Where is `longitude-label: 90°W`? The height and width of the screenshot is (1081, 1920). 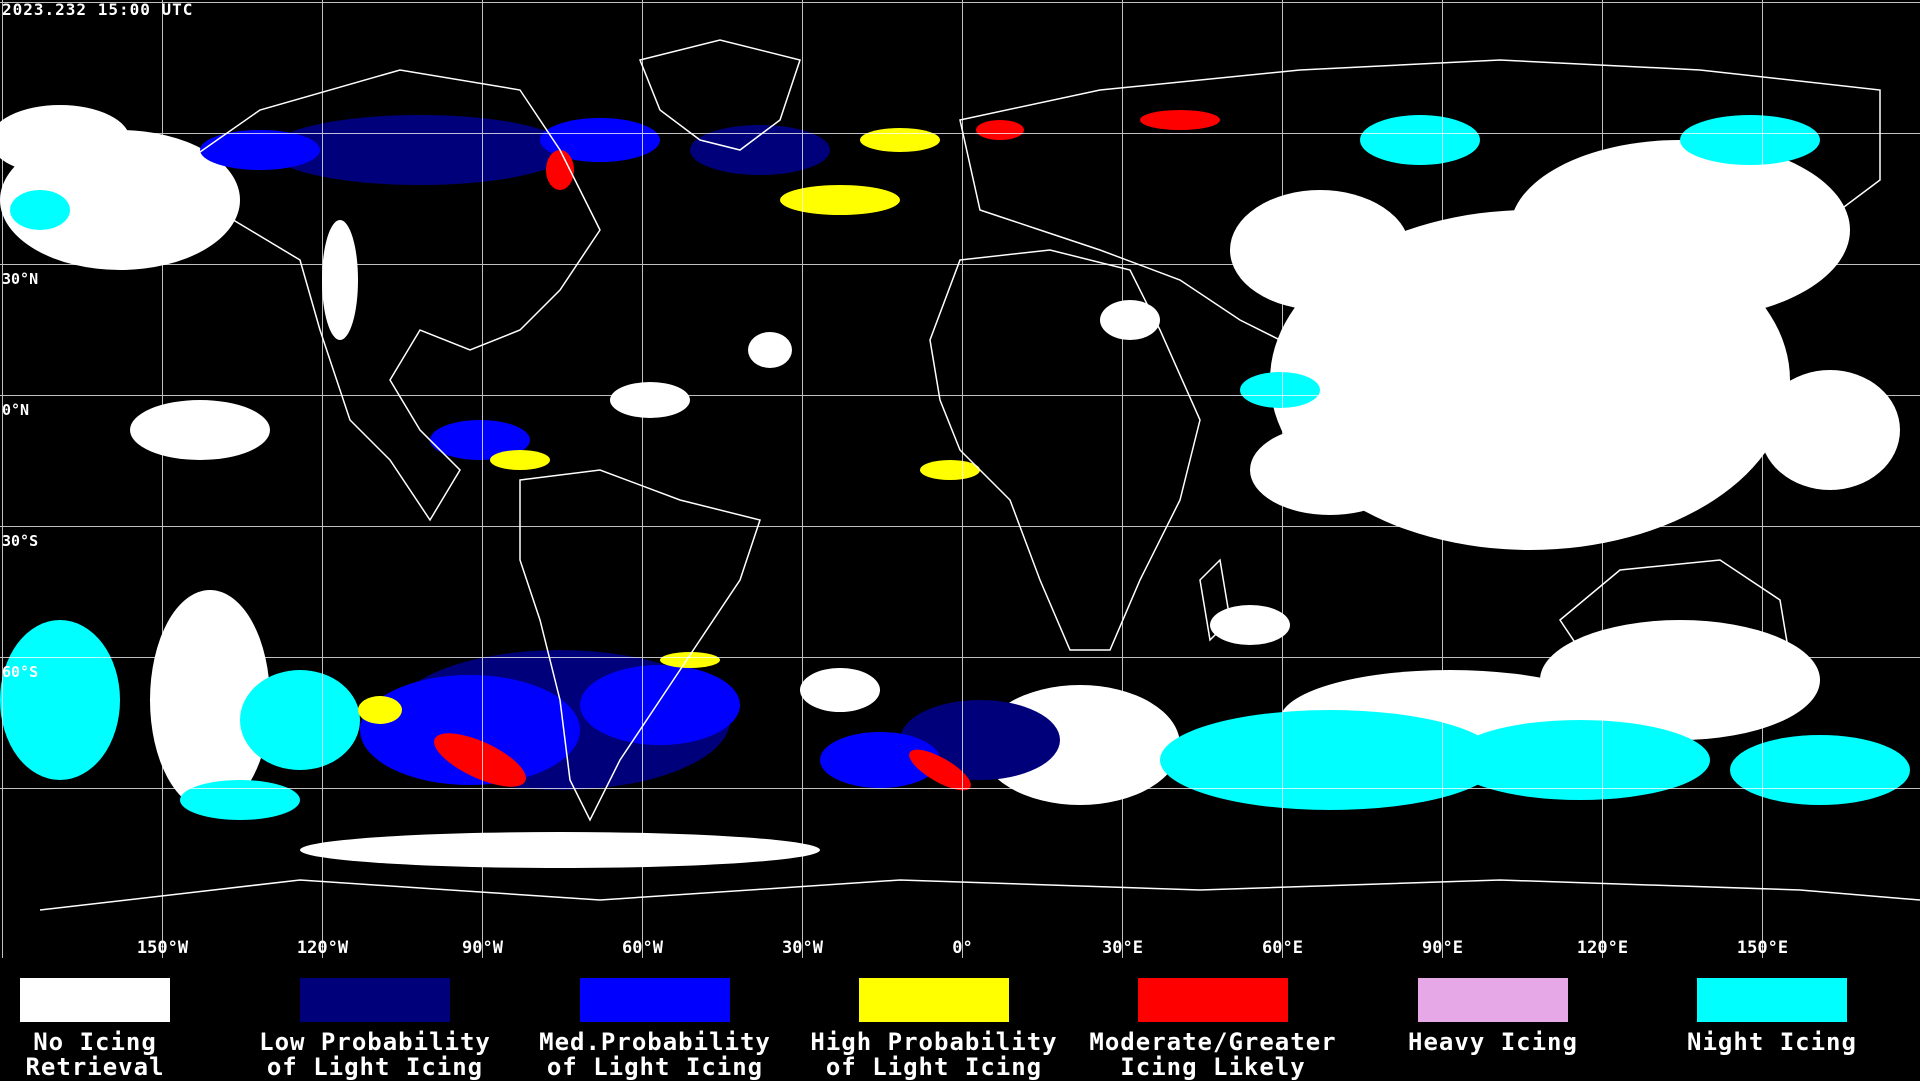
longitude-label: 90°W is located at coordinates (482, 948).